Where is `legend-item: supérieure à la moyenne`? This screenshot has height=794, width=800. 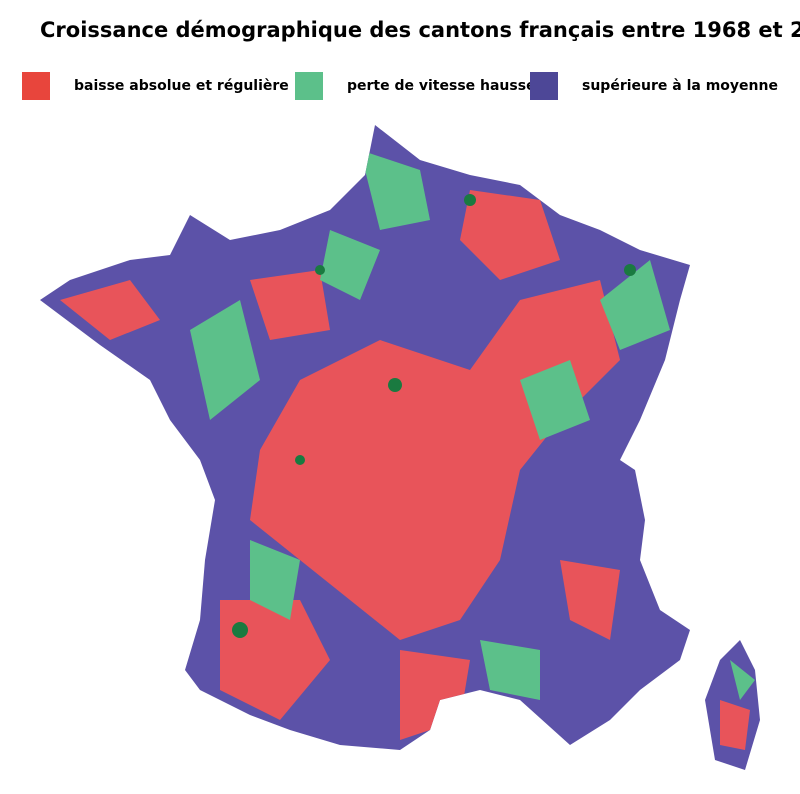
legend-item: supérieure à la moyenne is located at coordinates (654, 86).